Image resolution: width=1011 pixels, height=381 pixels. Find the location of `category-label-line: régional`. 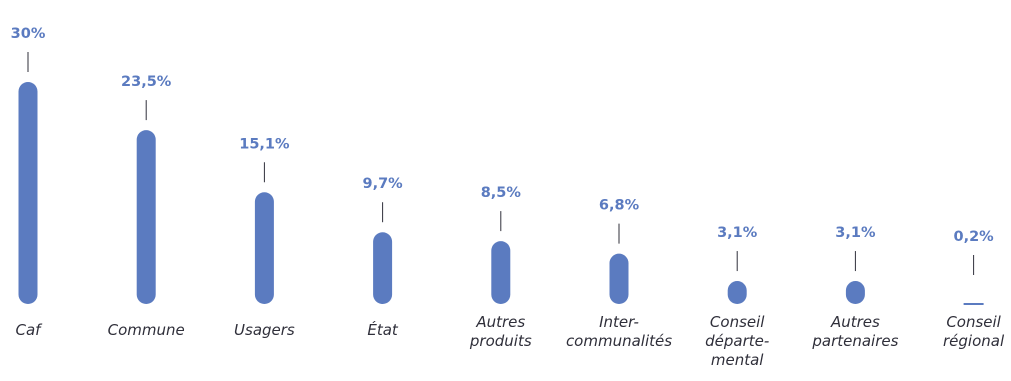

category-label-line: régional is located at coordinates (974, 341).